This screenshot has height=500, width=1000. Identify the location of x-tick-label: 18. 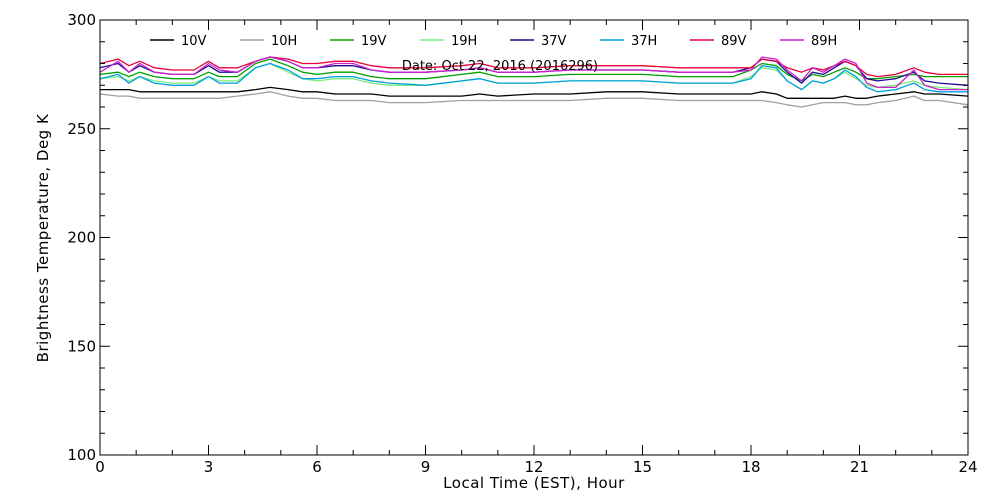
(750, 467).